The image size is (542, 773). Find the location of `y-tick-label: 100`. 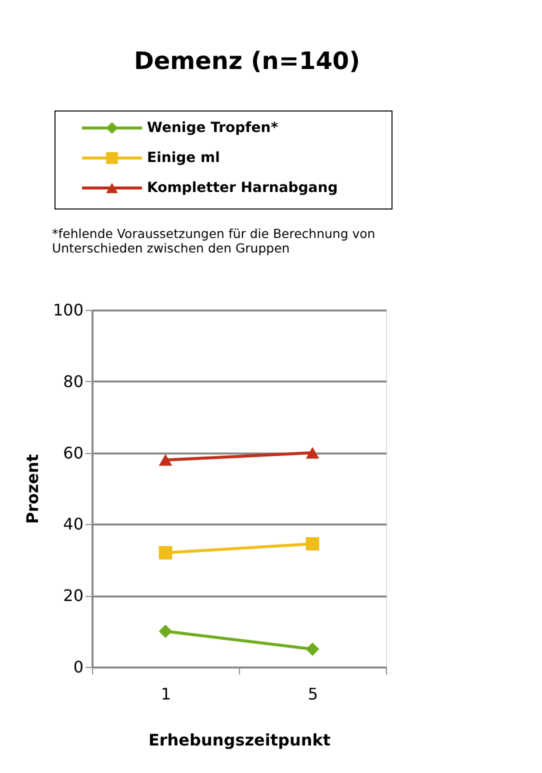

y-tick-label: 100 is located at coordinates (68, 310).